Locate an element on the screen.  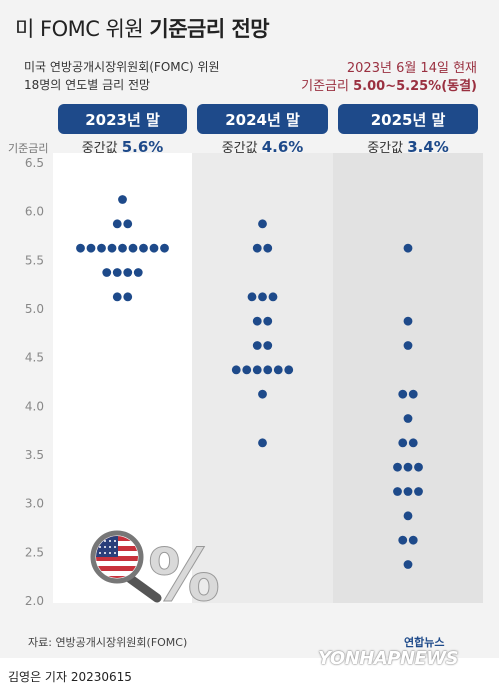
date-note: 2023년 6월 14일 현재 is located at coordinates (411, 68).